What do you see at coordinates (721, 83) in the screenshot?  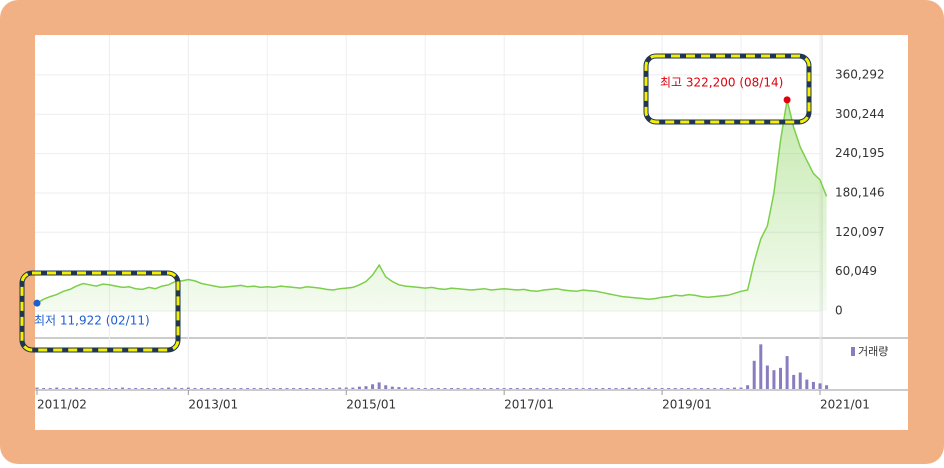 I see `max-label: 최고 322,200 (08/14)` at bounding box center [721, 83].